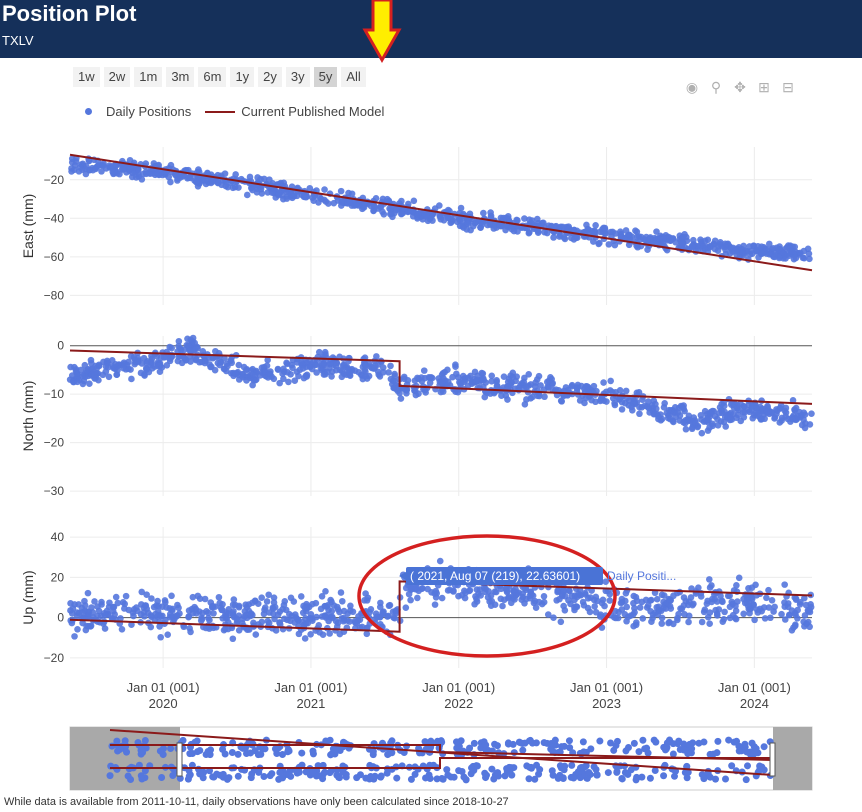 The image size is (862, 812). What do you see at coordinates (242, 77) in the screenshot?
I see `range-button-1y: 1y` at bounding box center [242, 77].